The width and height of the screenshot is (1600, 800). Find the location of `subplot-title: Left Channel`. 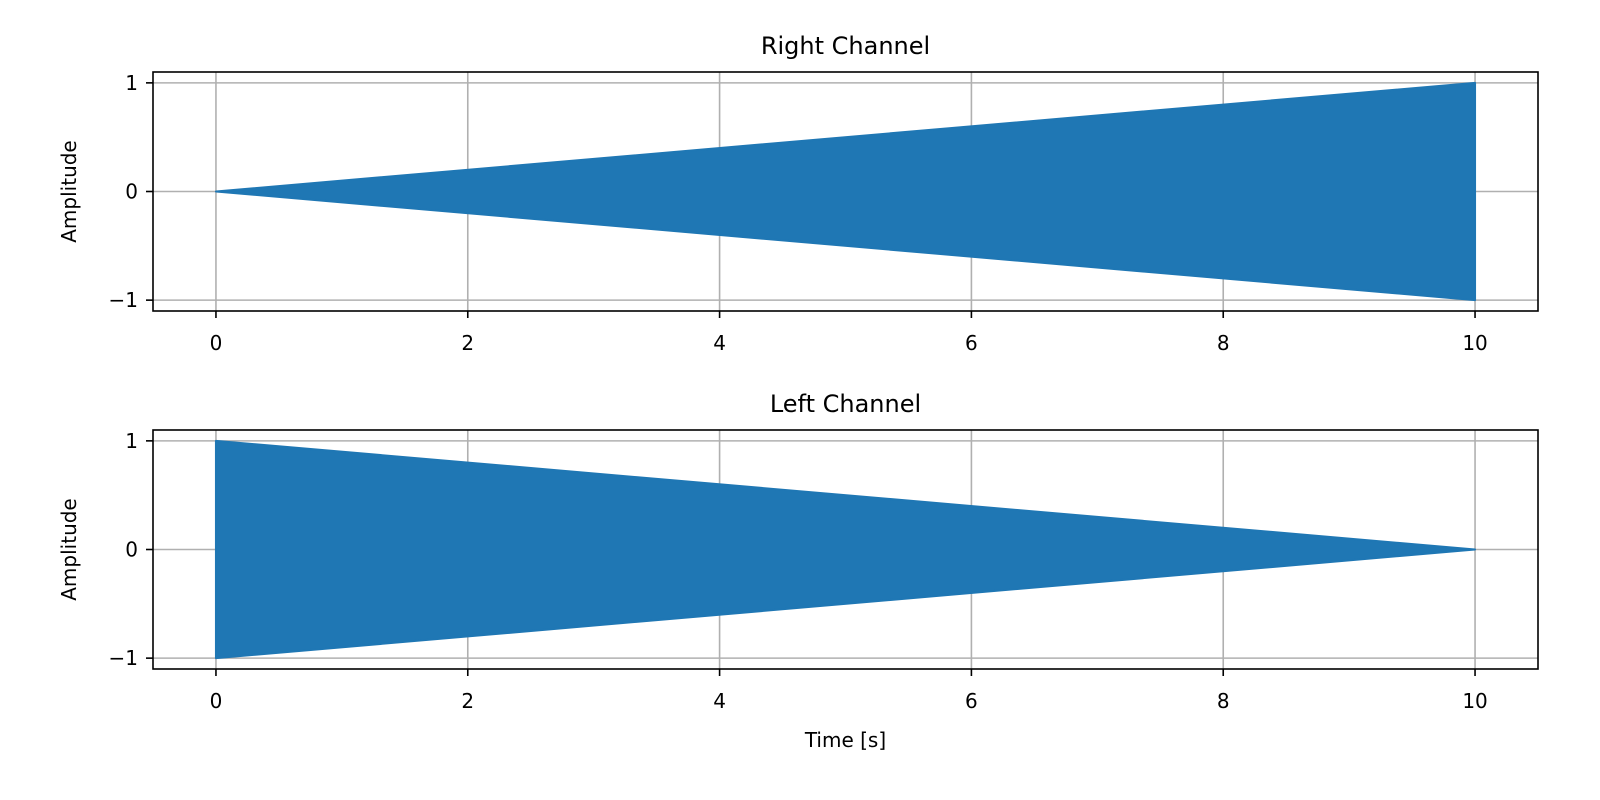

subplot-title: Left Channel is located at coordinates (845, 404).